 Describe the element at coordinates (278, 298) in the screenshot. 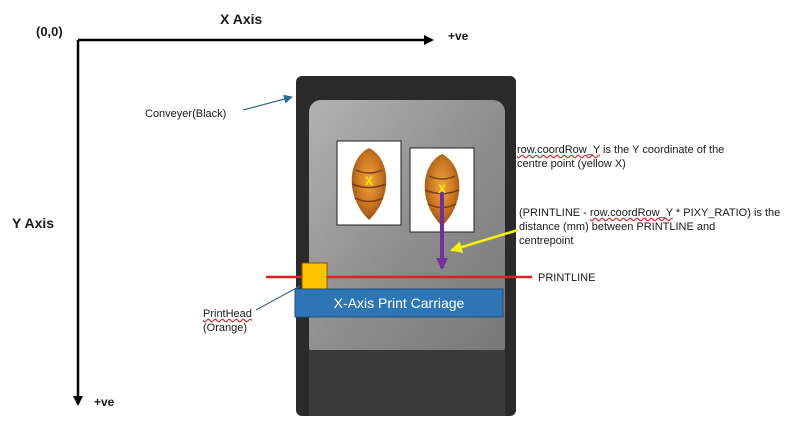

I see `printhead-callout-line` at that location.